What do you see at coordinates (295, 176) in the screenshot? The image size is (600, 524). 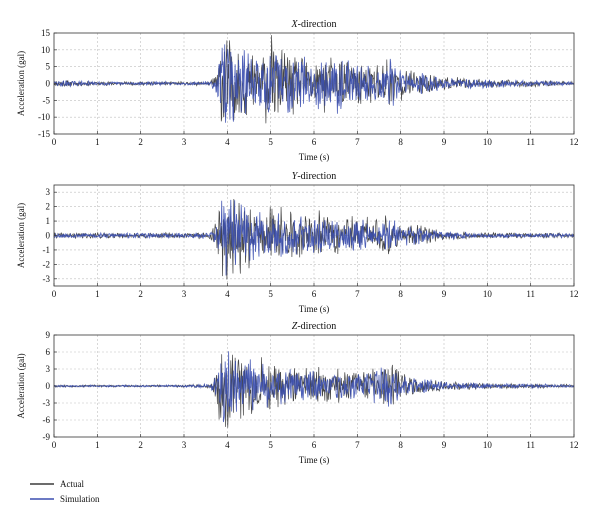 I see `chart-title-letter: Y` at bounding box center [295, 176].